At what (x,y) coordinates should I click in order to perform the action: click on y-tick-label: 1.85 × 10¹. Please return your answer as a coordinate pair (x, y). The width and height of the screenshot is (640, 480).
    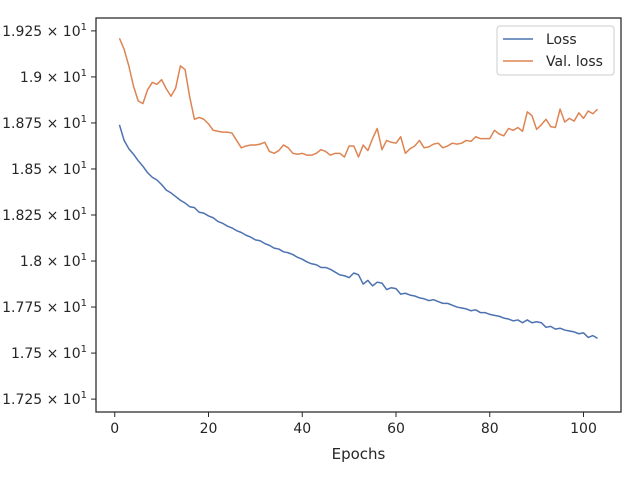
    Looking at the image, I should click on (49, 169).